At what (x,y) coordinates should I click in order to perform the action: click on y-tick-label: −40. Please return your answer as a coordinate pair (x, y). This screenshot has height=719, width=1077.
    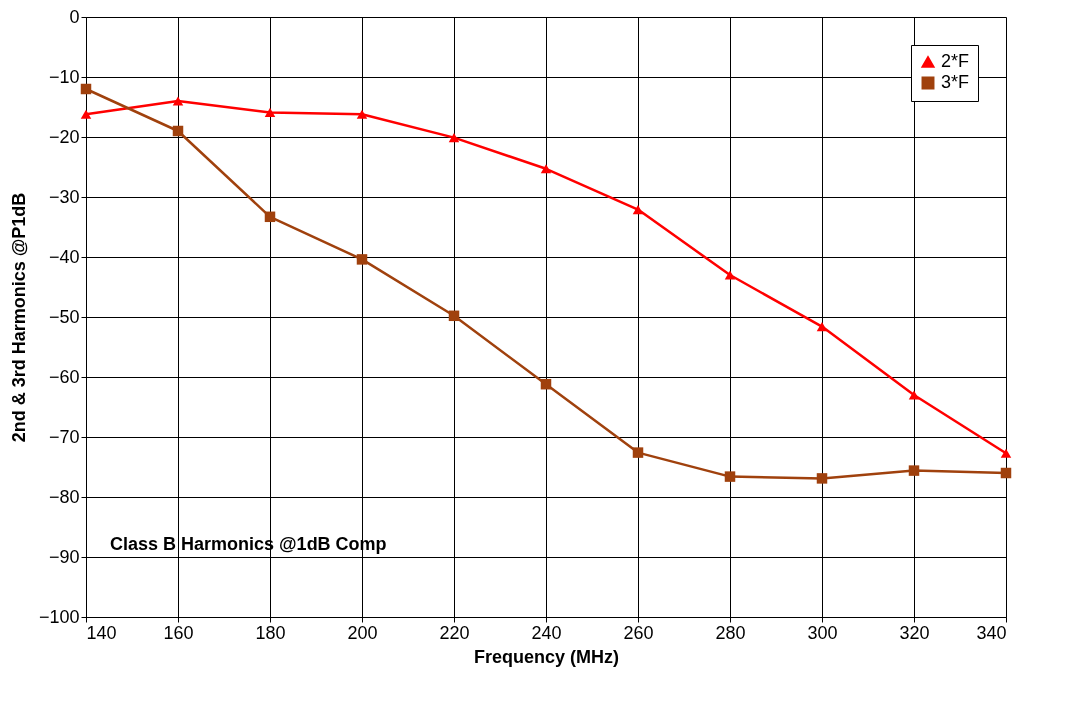
    Looking at the image, I should click on (64, 256).